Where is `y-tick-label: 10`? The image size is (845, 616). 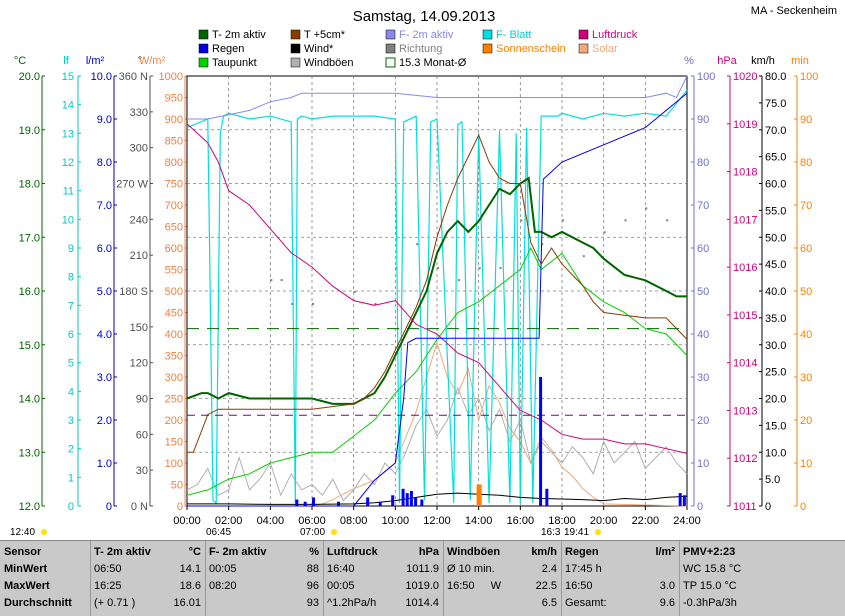 y-tick-label: 10 is located at coordinates (806, 464).